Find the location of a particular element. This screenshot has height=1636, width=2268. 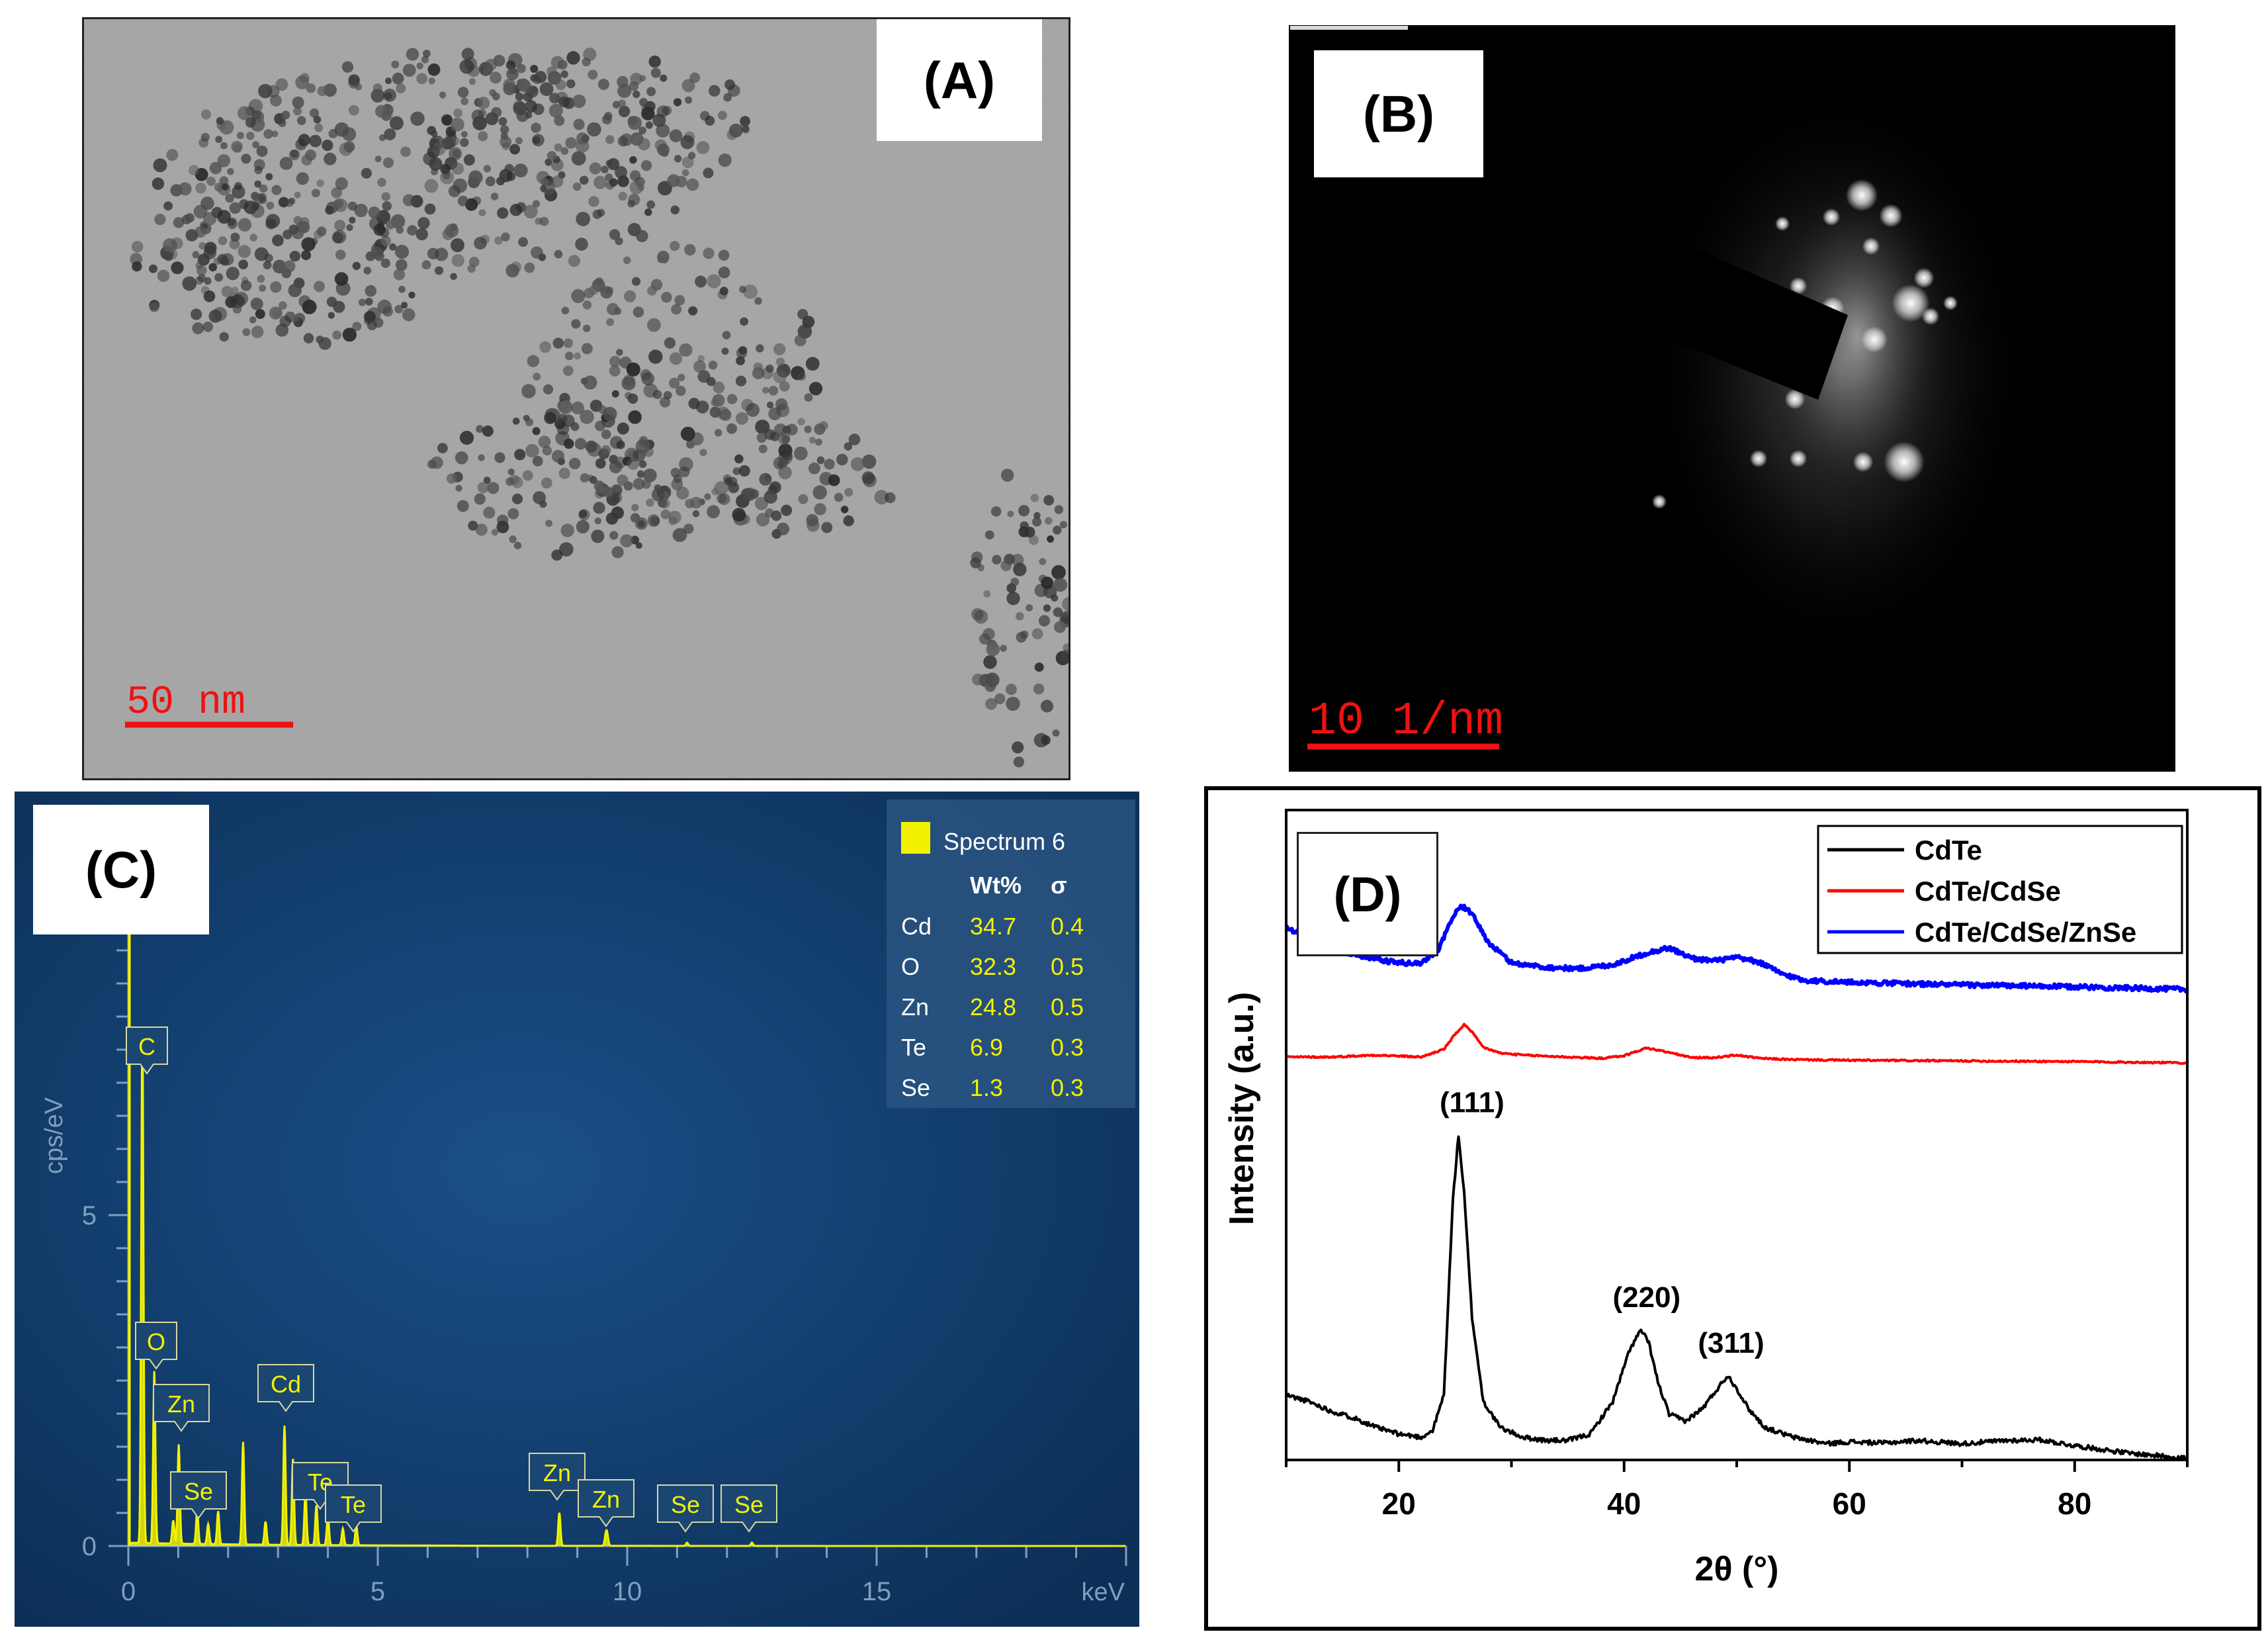

peak-label-text: Te is located at coordinates (354, 1504).